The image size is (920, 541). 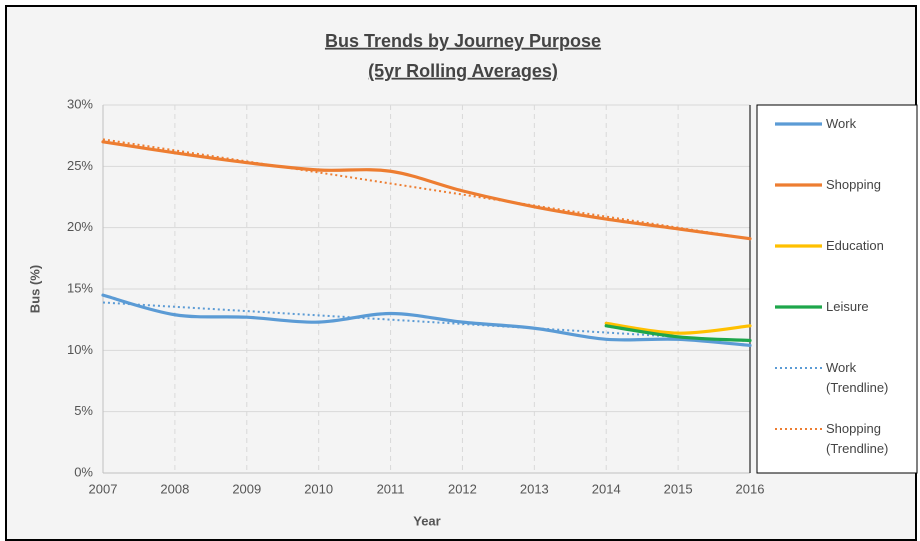 I want to click on x-axis-label: Year, so click(x=426, y=520).